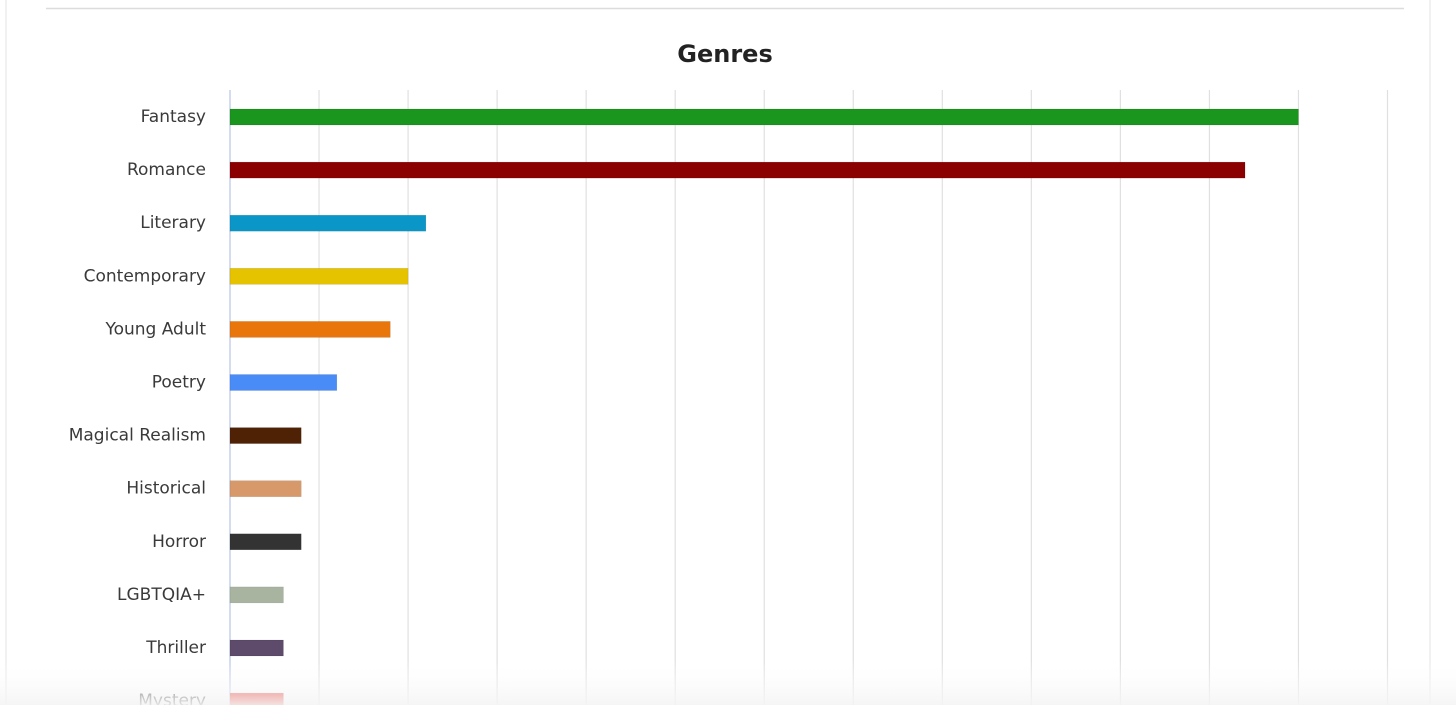 The width and height of the screenshot is (1456, 705). Describe the element at coordinates (161, 595) in the screenshot. I see `y-tick-label: LGBTQIA+` at that location.